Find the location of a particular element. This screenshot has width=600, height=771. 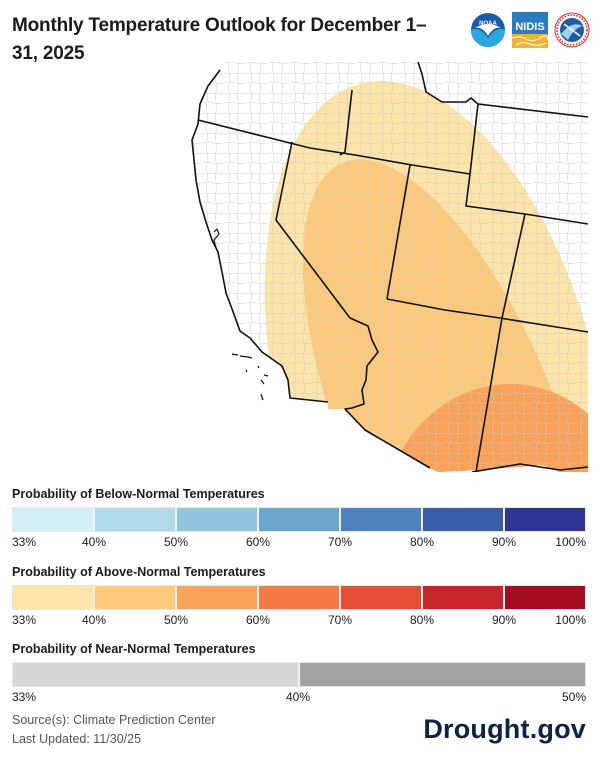

near-normal-color-bar is located at coordinates (299, 674).